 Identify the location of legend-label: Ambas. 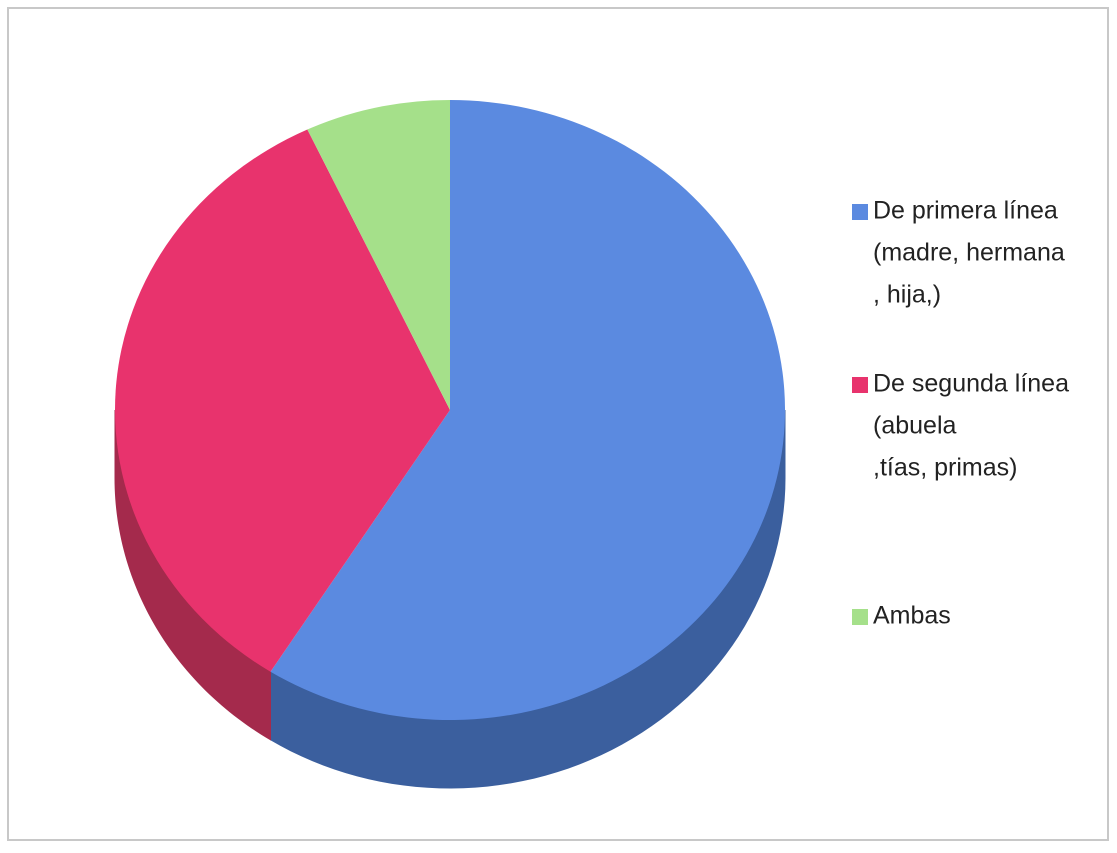
(912, 616).